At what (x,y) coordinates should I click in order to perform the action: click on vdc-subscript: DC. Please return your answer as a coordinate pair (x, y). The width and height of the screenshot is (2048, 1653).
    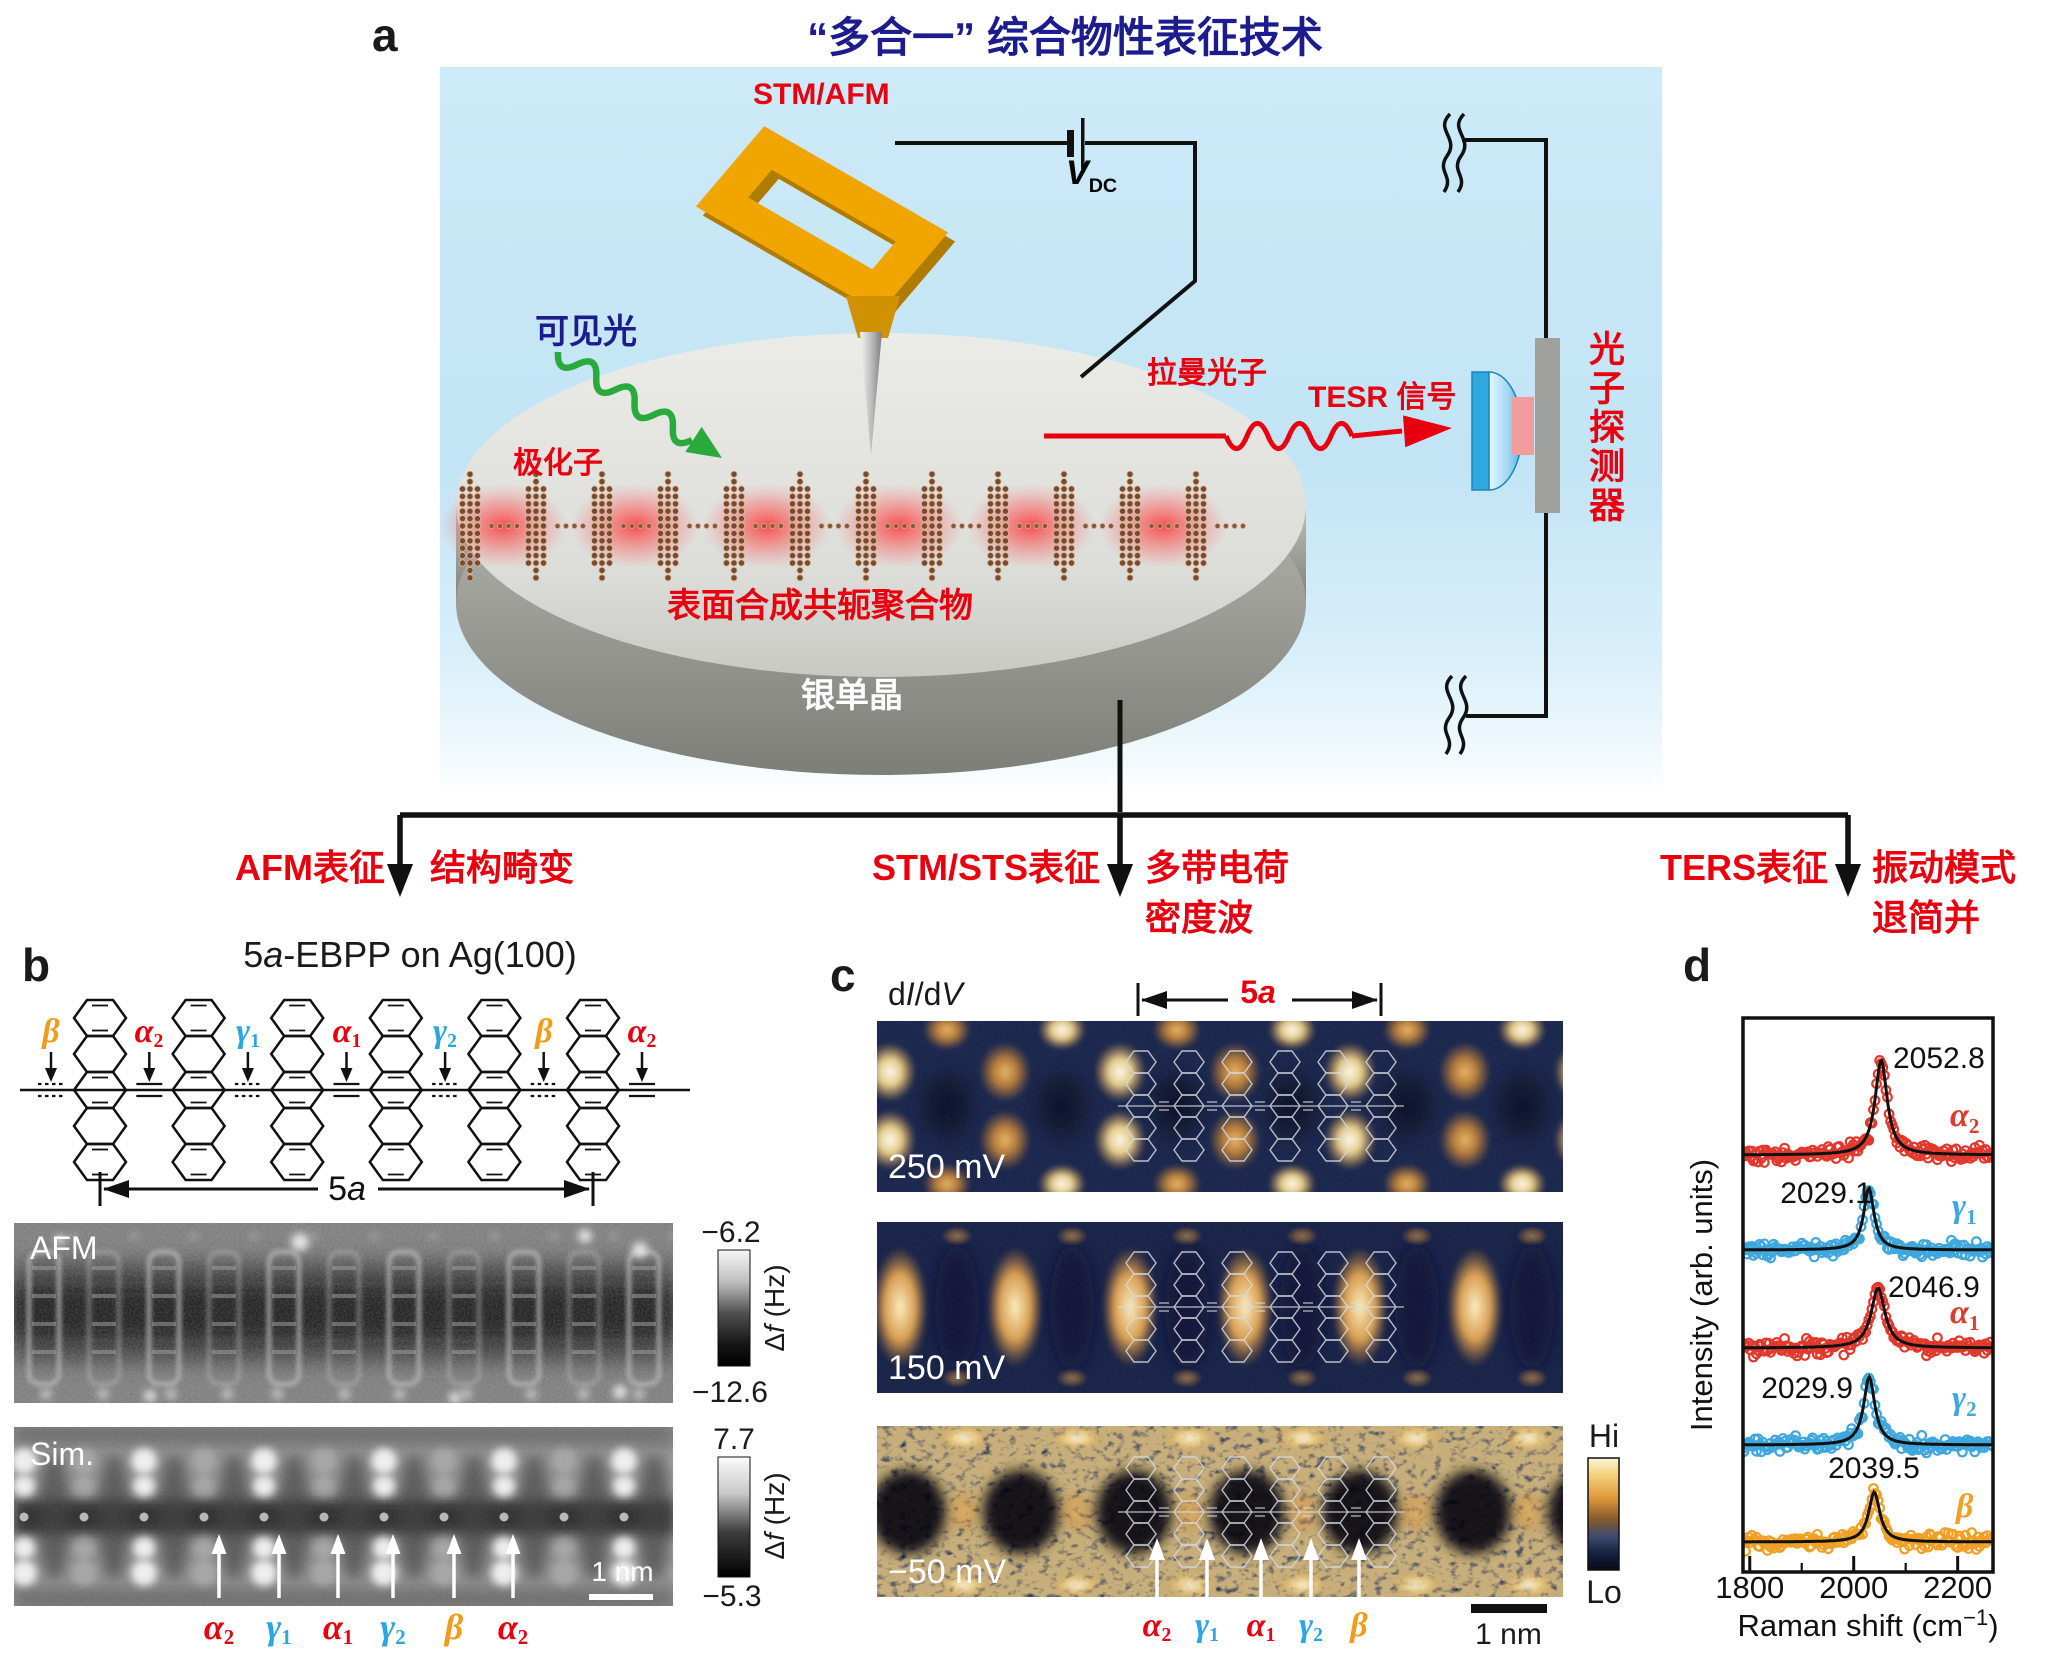
    Looking at the image, I should click on (1103, 185).